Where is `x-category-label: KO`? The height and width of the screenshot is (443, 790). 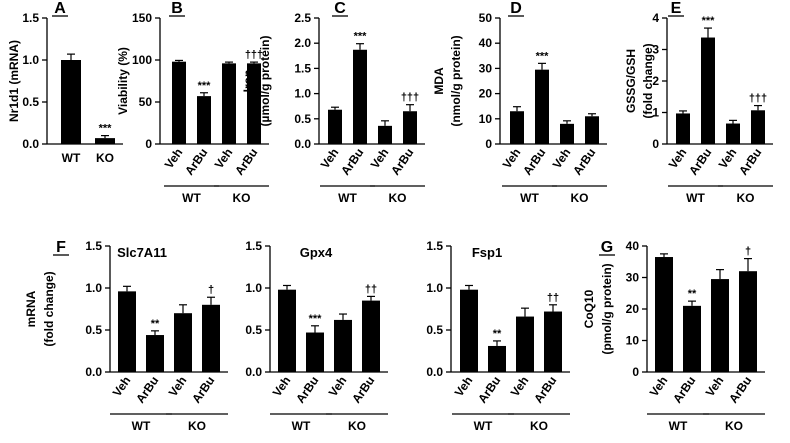 x-category-label: KO is located at coordinates (105, 158).